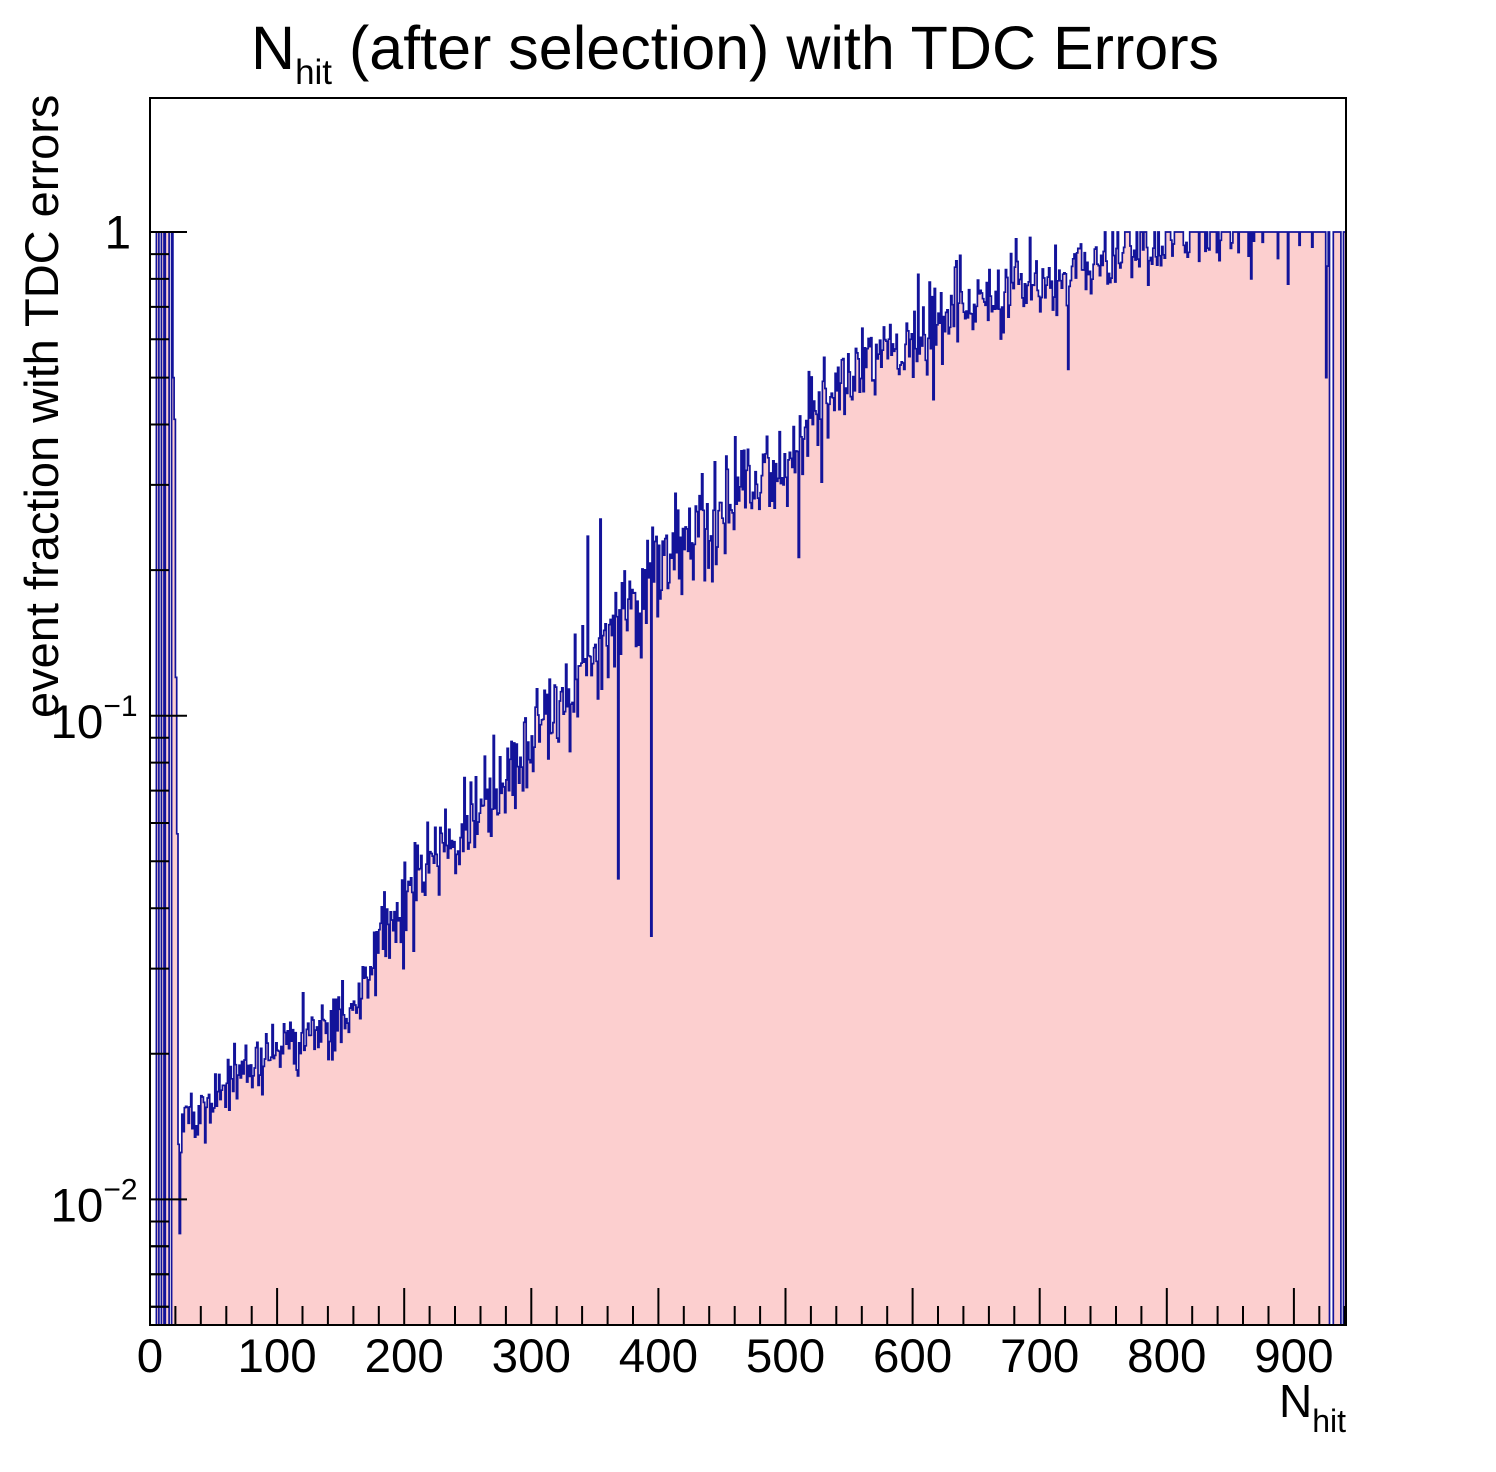  I want to click on svg-text: 900, so click(1293, 1356).